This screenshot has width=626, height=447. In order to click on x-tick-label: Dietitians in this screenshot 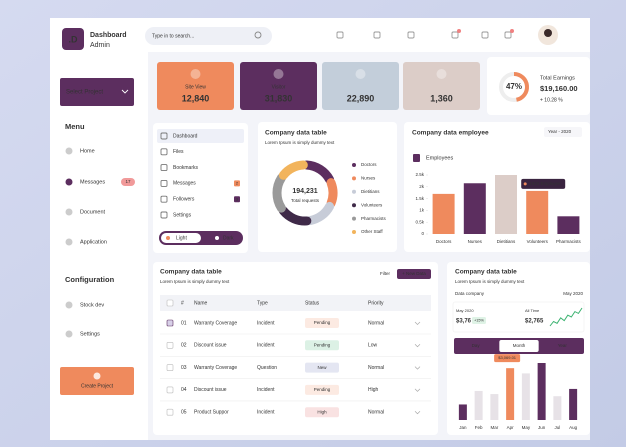, I will do `click(506, 241)`.